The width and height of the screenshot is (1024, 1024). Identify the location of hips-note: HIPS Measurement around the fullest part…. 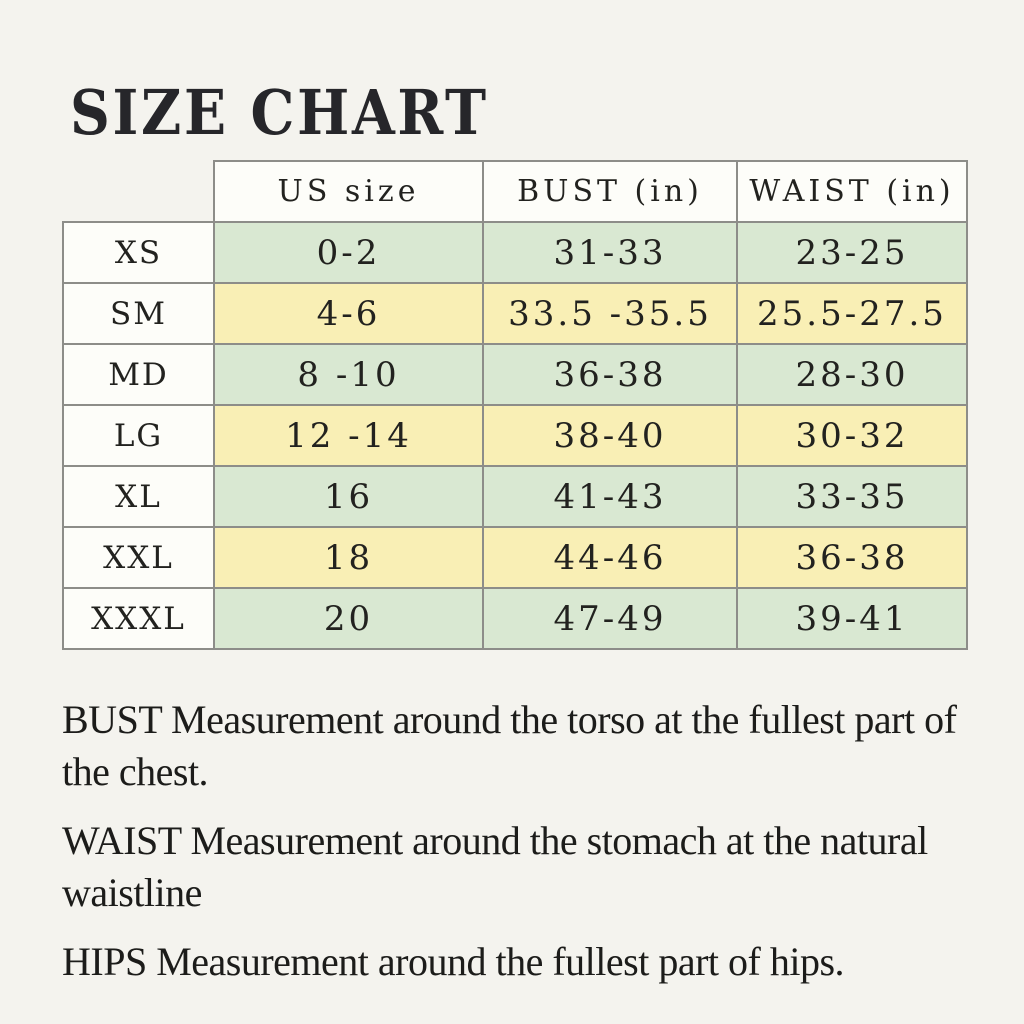
(453, 961).